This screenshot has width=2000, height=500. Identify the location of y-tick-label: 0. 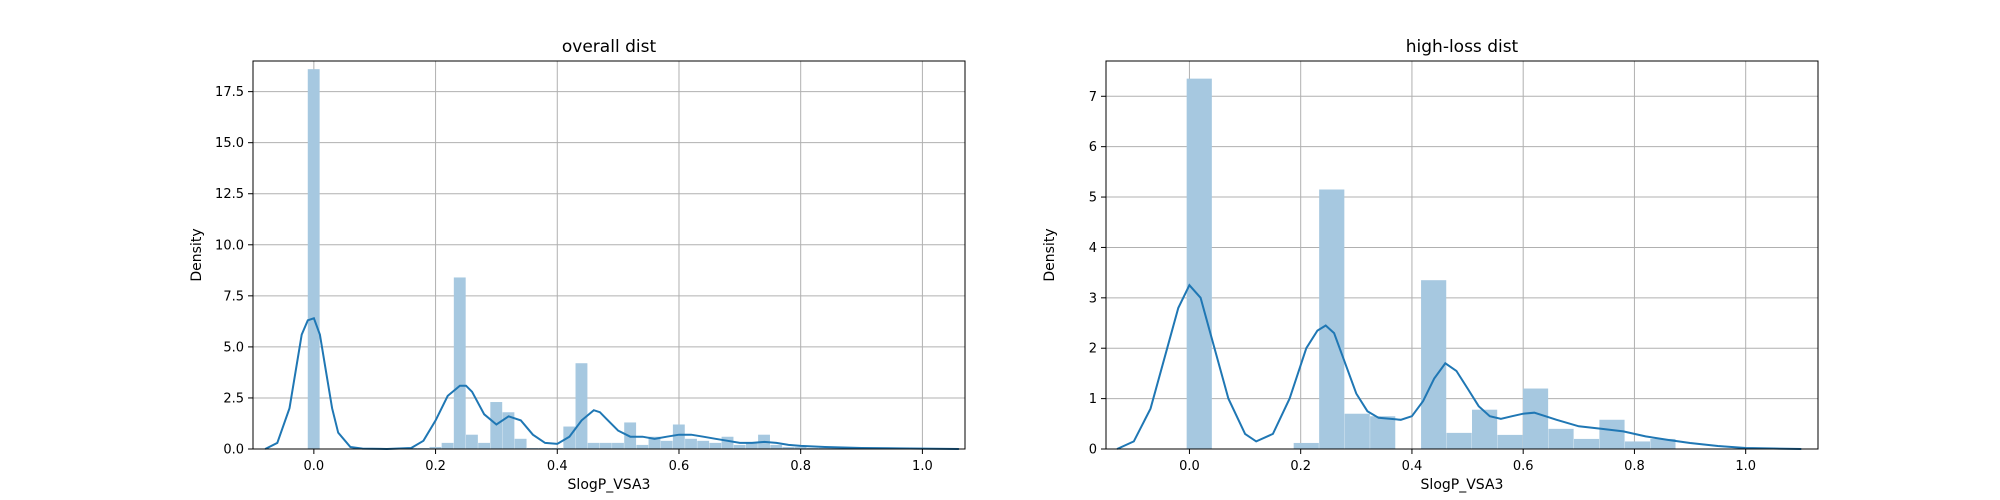
(1093, 450).